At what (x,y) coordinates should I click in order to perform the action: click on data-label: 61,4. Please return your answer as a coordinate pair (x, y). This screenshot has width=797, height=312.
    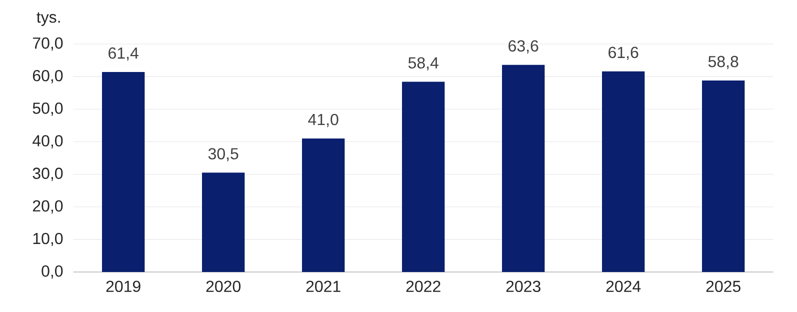
    Looking at the image, I should click on (123, 54).